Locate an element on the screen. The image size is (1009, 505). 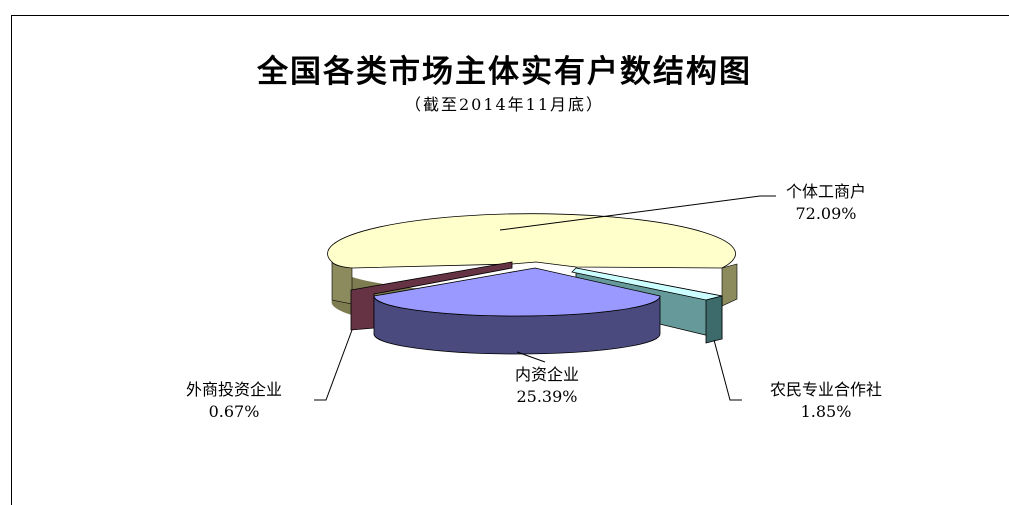
data-label-individual-business: 个体工商户 72.09% is located at coordinates (826, 203).